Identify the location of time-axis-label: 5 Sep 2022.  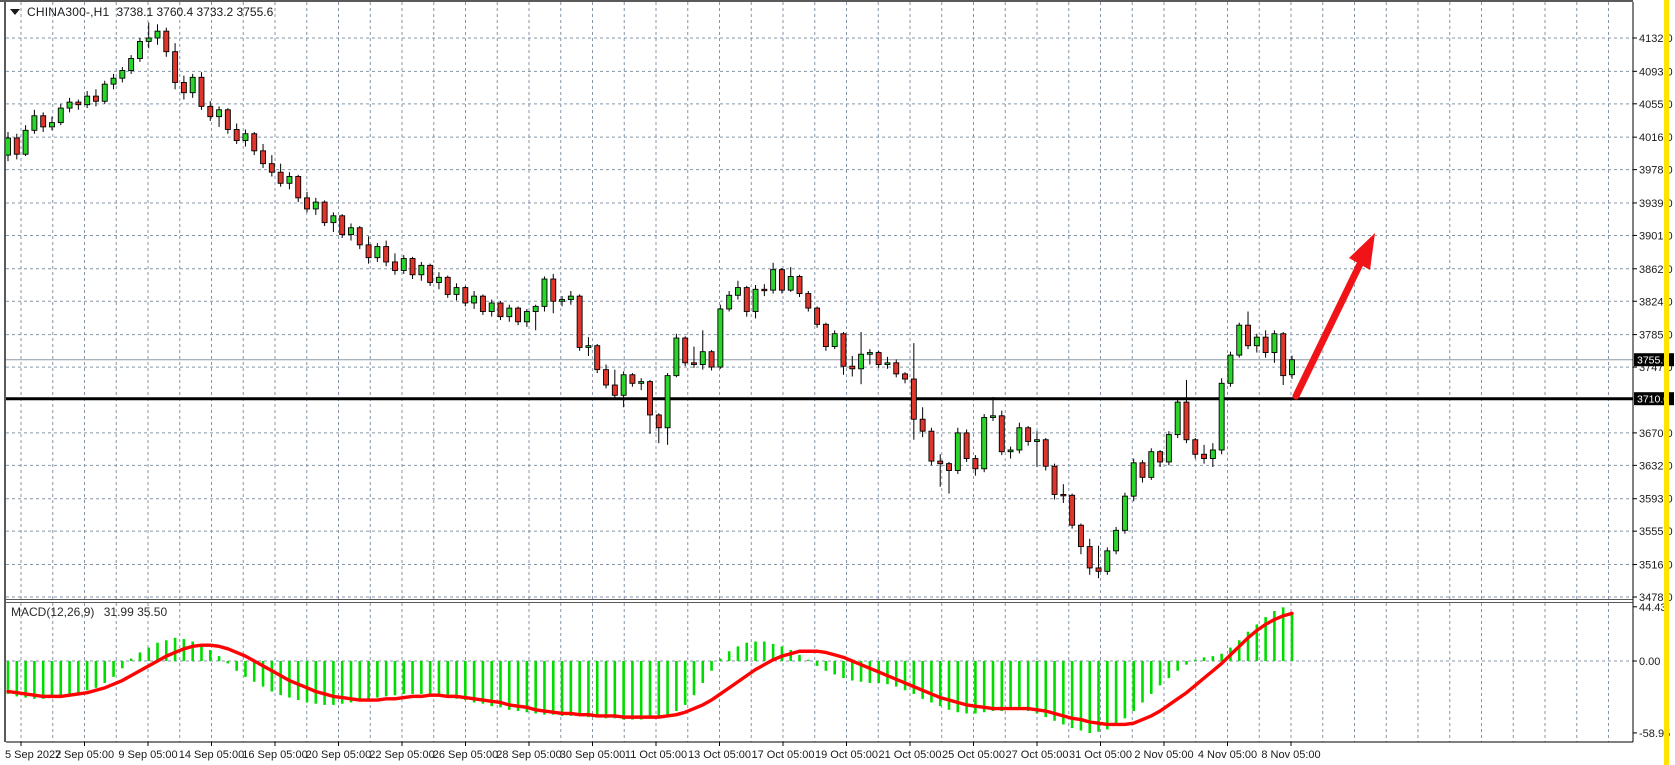
(33, 755).